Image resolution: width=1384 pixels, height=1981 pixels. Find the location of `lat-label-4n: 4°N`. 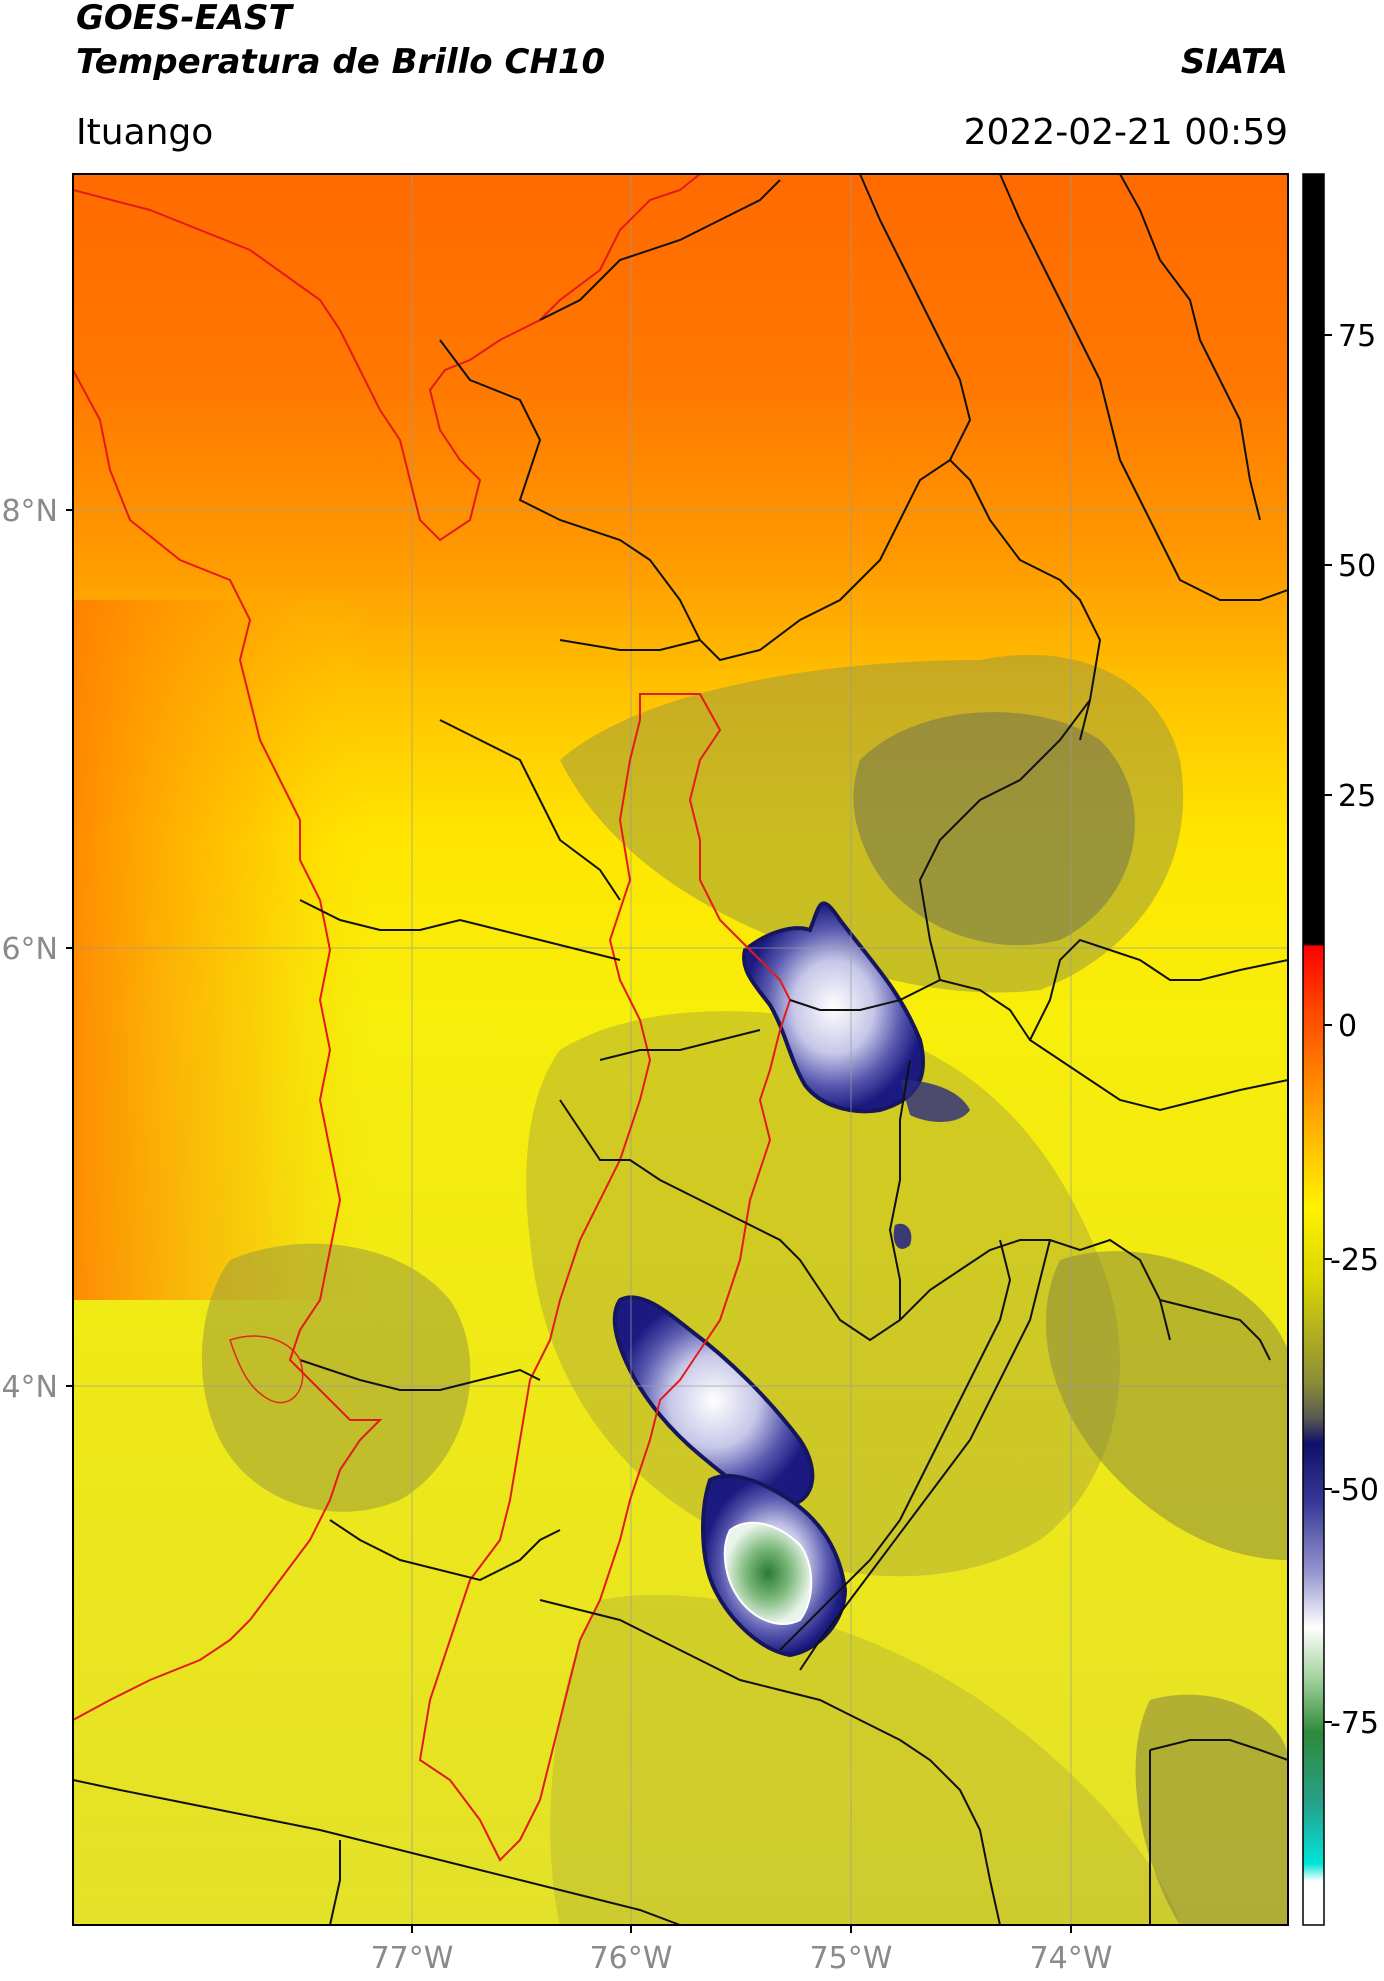

lat-label-4n: 4°N is located at coordinates (29, 1387).